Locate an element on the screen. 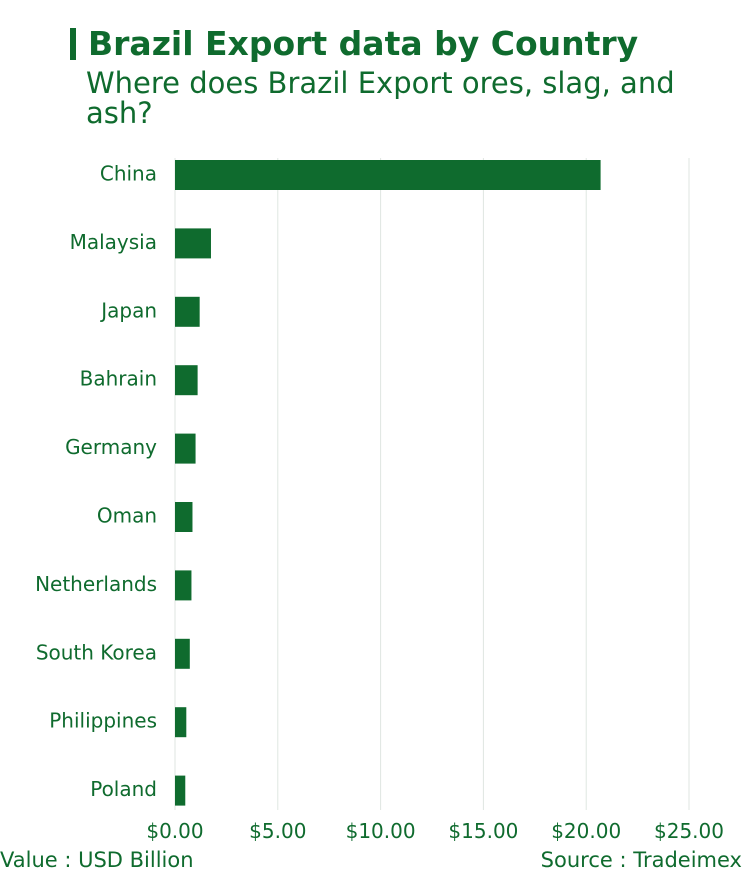 Image resolution: width=750 pixels, height=879 pixels. x-tick-label: $25.00 is located at coordinates (689, 831).